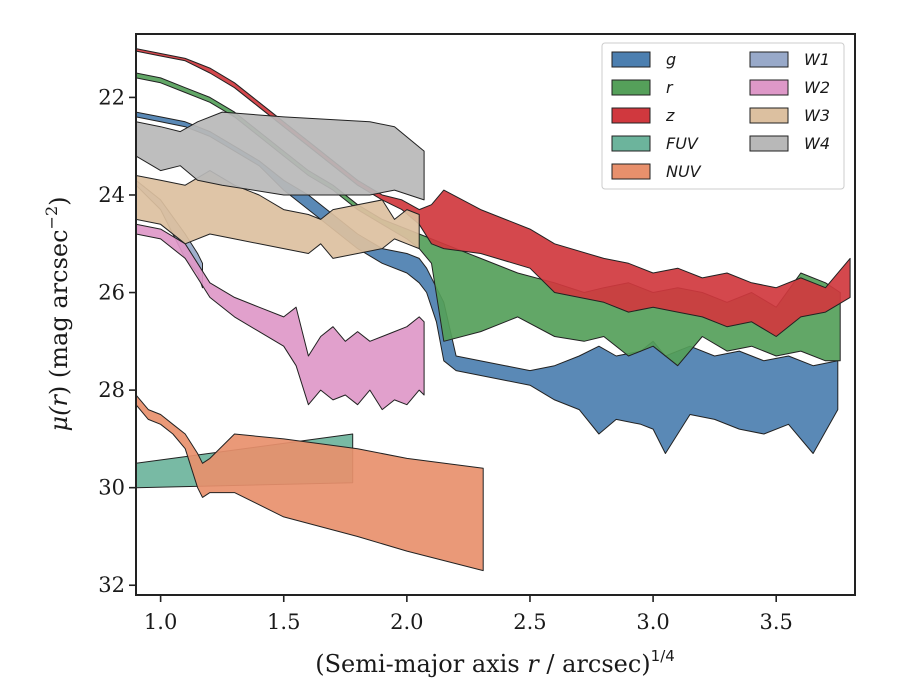 Image resolution: width=900 pixels, height=700 pixels. I want to click on x-tick-label: 1.0, so click(160, 622).